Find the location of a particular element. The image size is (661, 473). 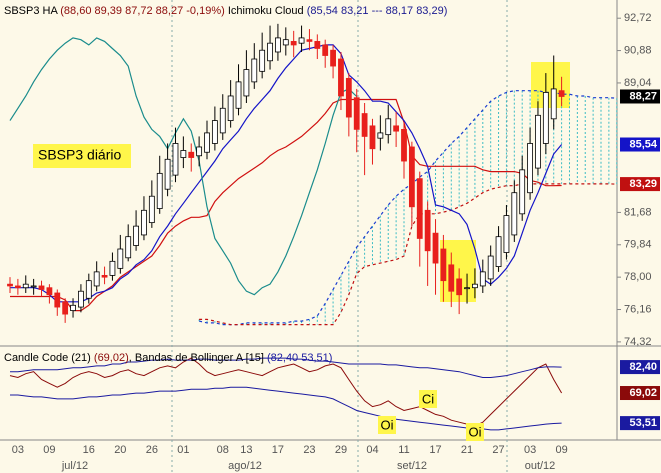

x-tick-label: 13 is located at coordinates (246, 450).